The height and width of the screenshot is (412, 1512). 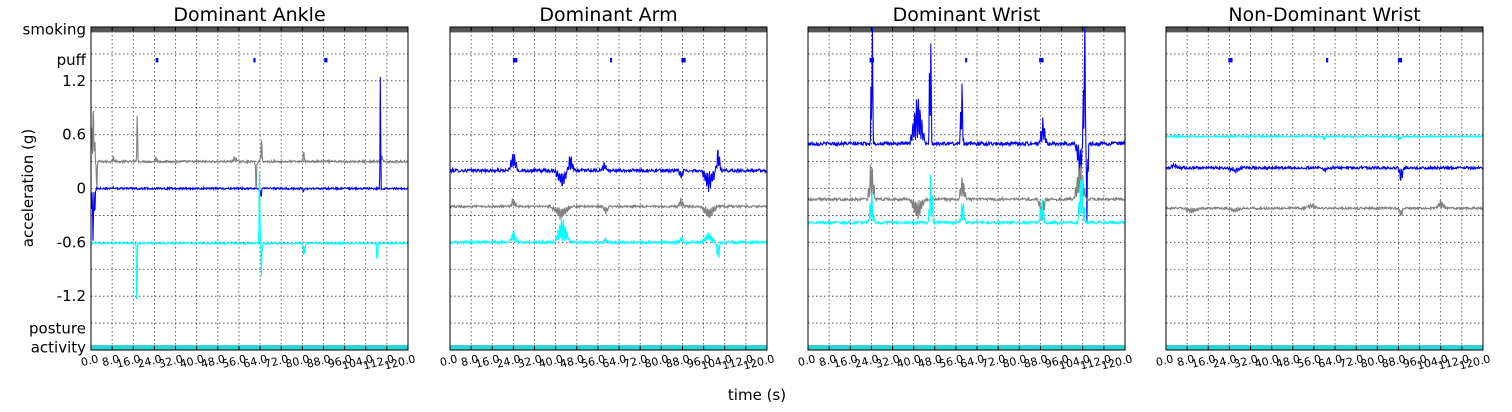 I want to click on y-category-label: activity, so click(x=58, y=347).